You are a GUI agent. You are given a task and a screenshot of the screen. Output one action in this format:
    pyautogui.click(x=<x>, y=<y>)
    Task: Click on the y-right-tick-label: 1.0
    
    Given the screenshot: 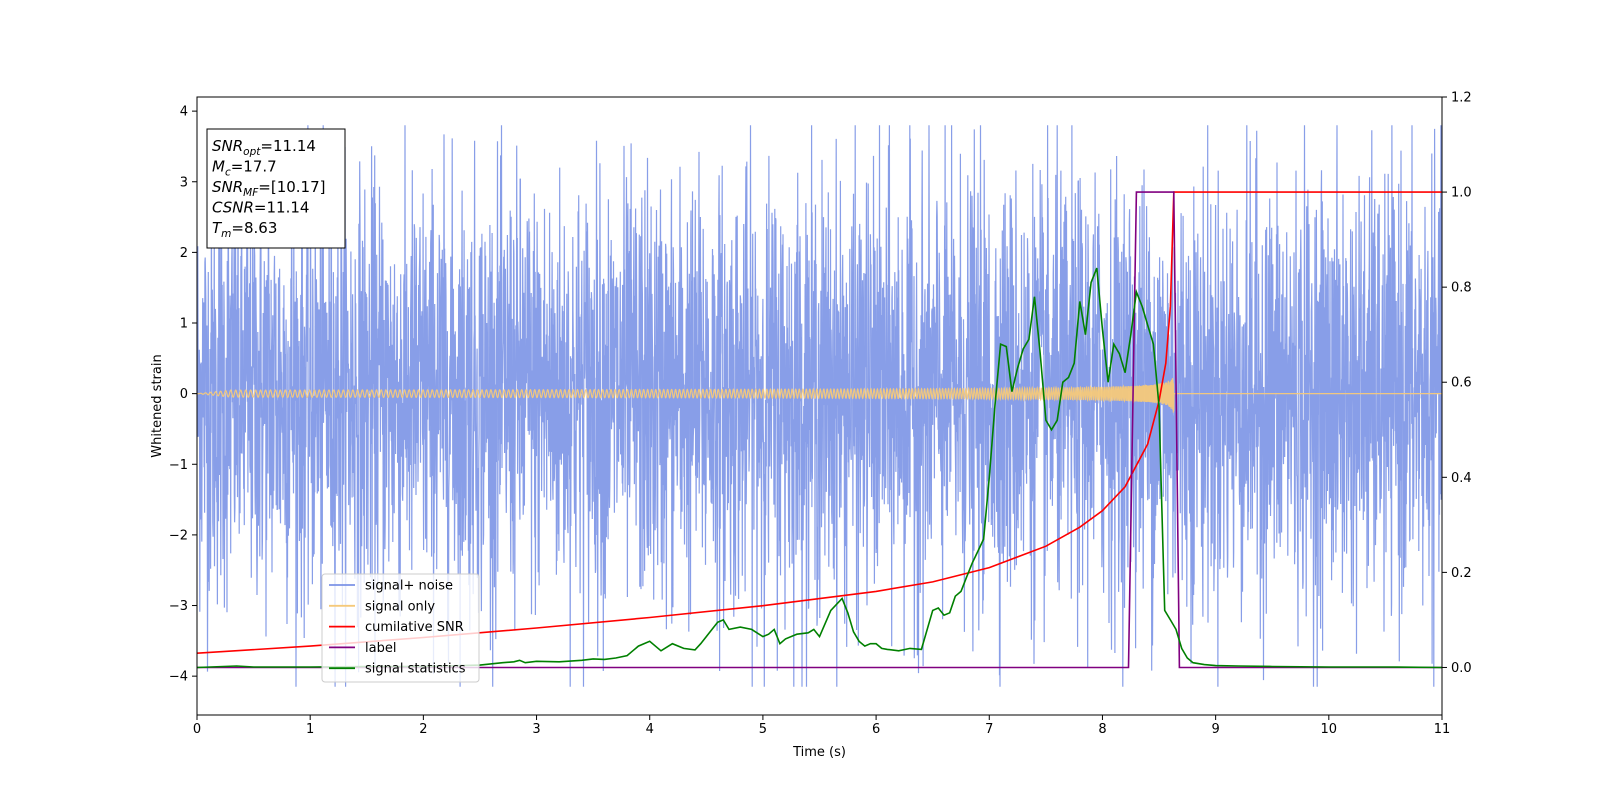 What is the action you would take?
    pyautogui.click(x=1461, y=193)
    